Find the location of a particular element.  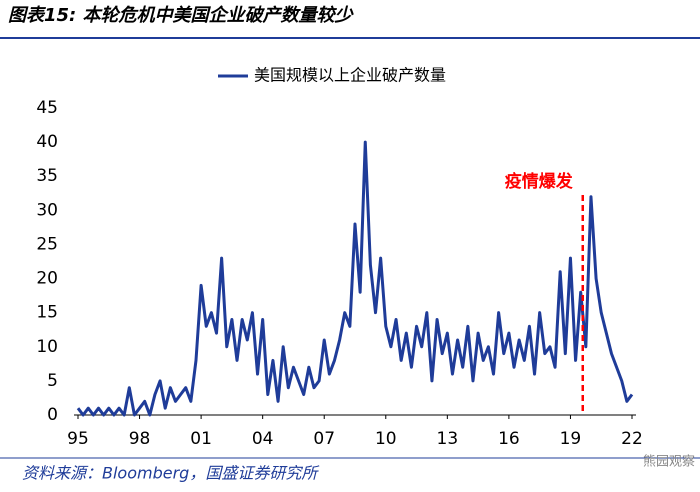

x-tick-label: 13 is located at coordinates (448, 439).